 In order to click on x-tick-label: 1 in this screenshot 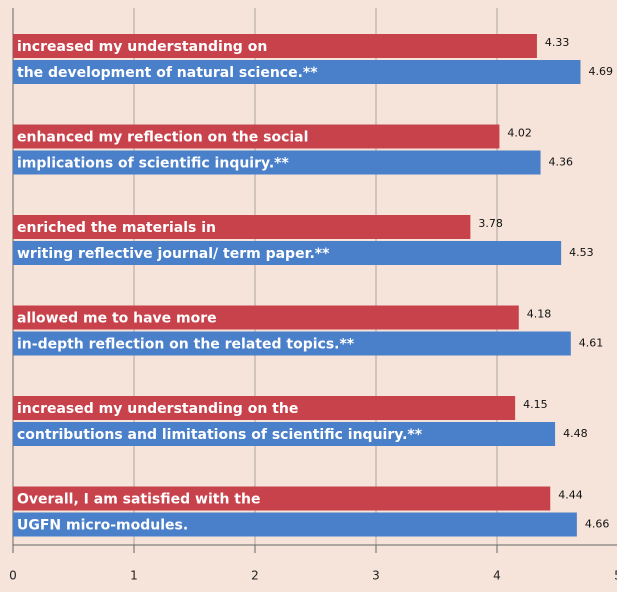, I will do `click(134, 576)`.